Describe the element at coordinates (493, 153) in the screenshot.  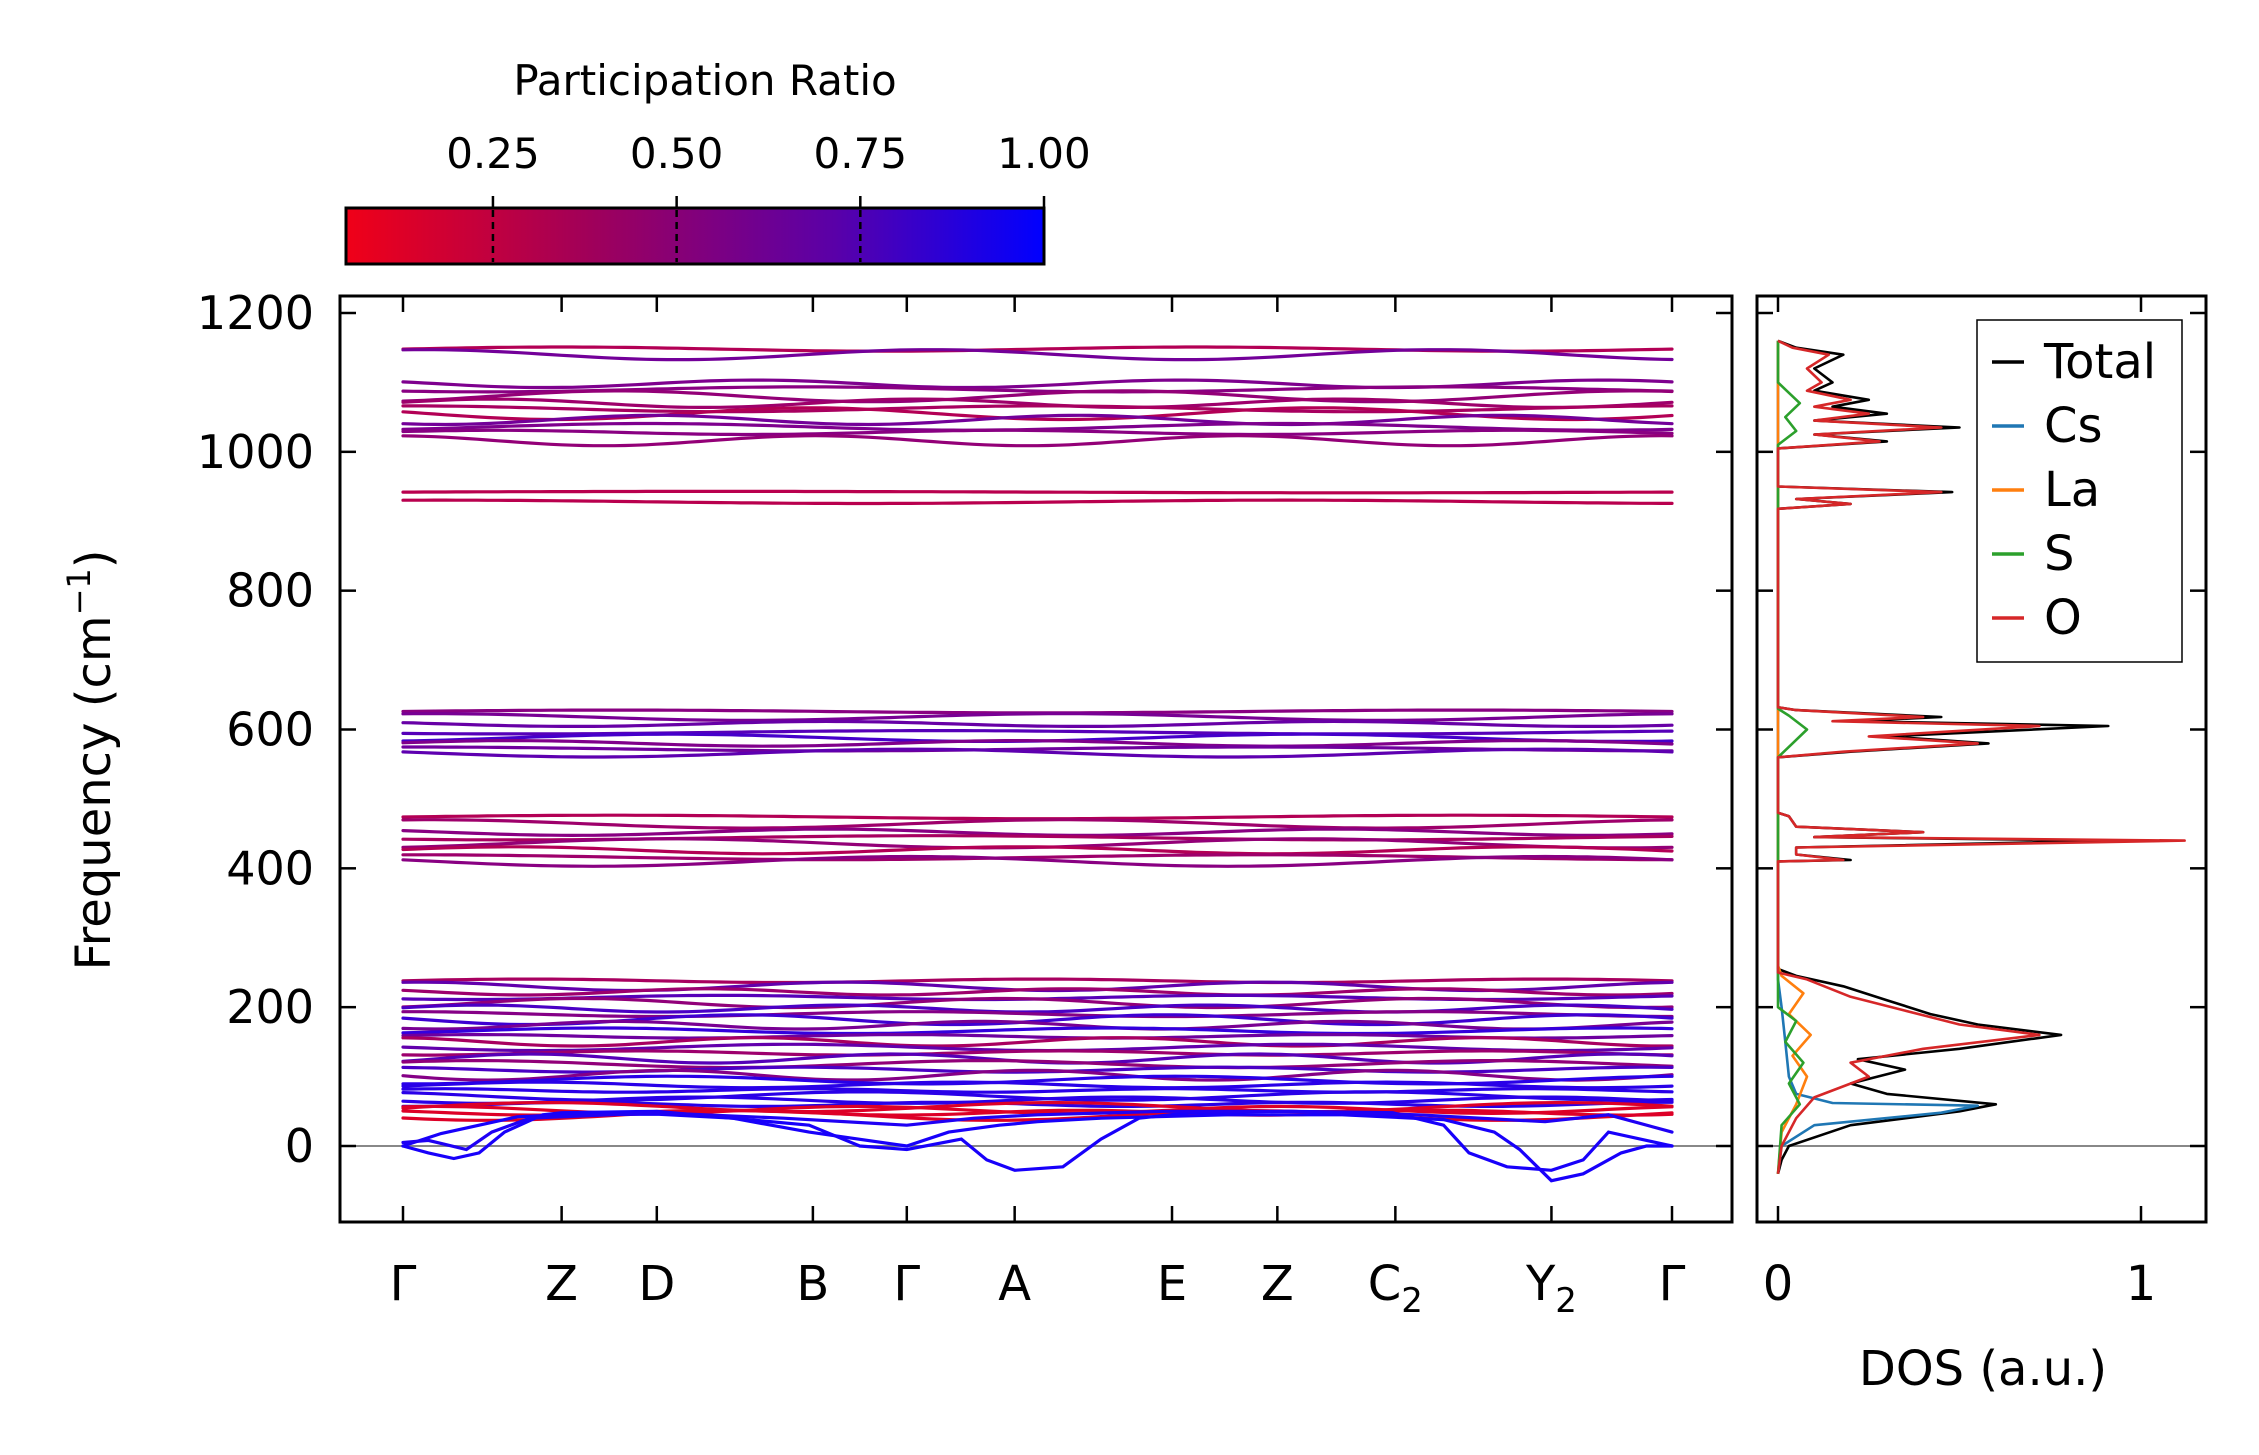
I see `colorbar-tick-label: 0.25` at that location.